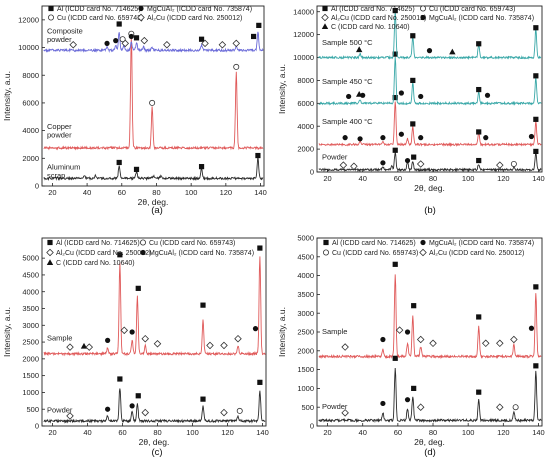  Describe the element at coordinates (50, 262) in the screenshot. I see `legend-symbol-triangle` at that location.